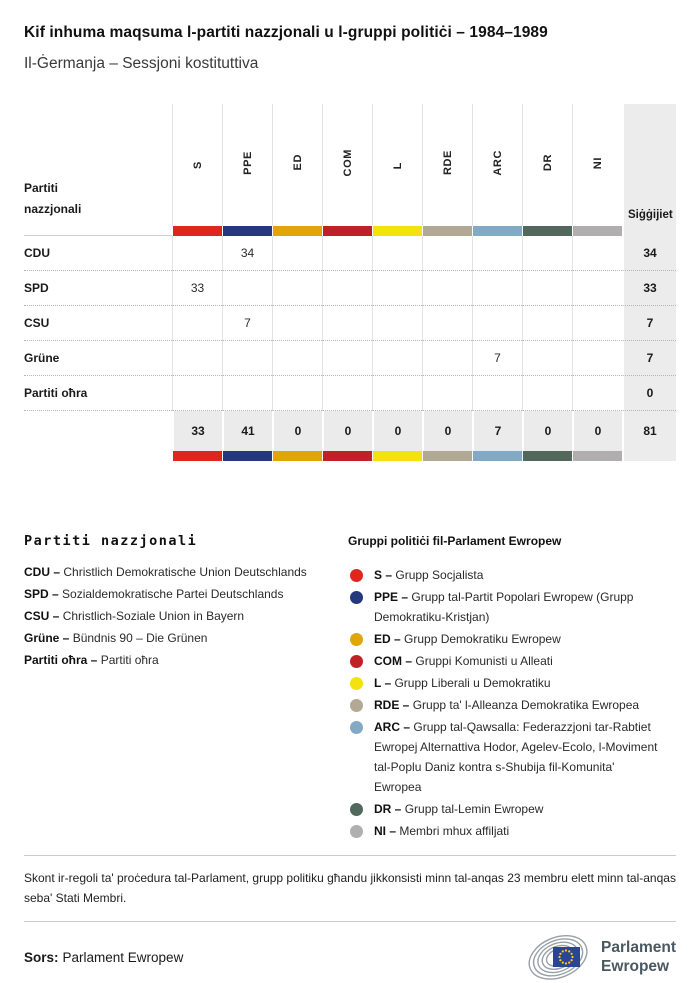  I want to click on column-header-ed: ED, so click(297, 165).